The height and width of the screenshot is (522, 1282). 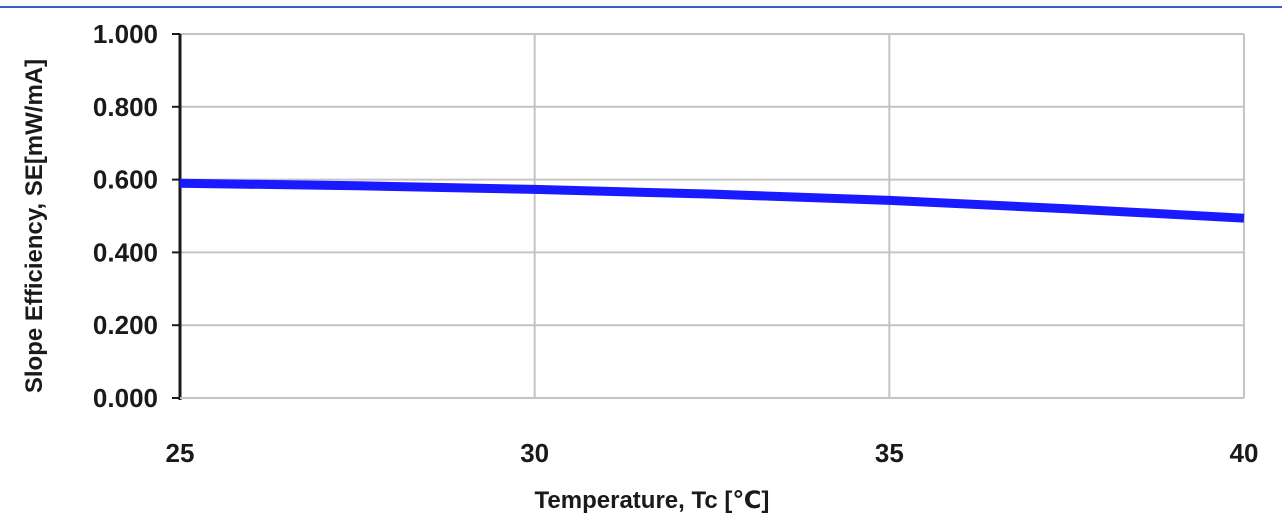 I want to click on y-tick-label: 1.000, so click(x=125, y=34).